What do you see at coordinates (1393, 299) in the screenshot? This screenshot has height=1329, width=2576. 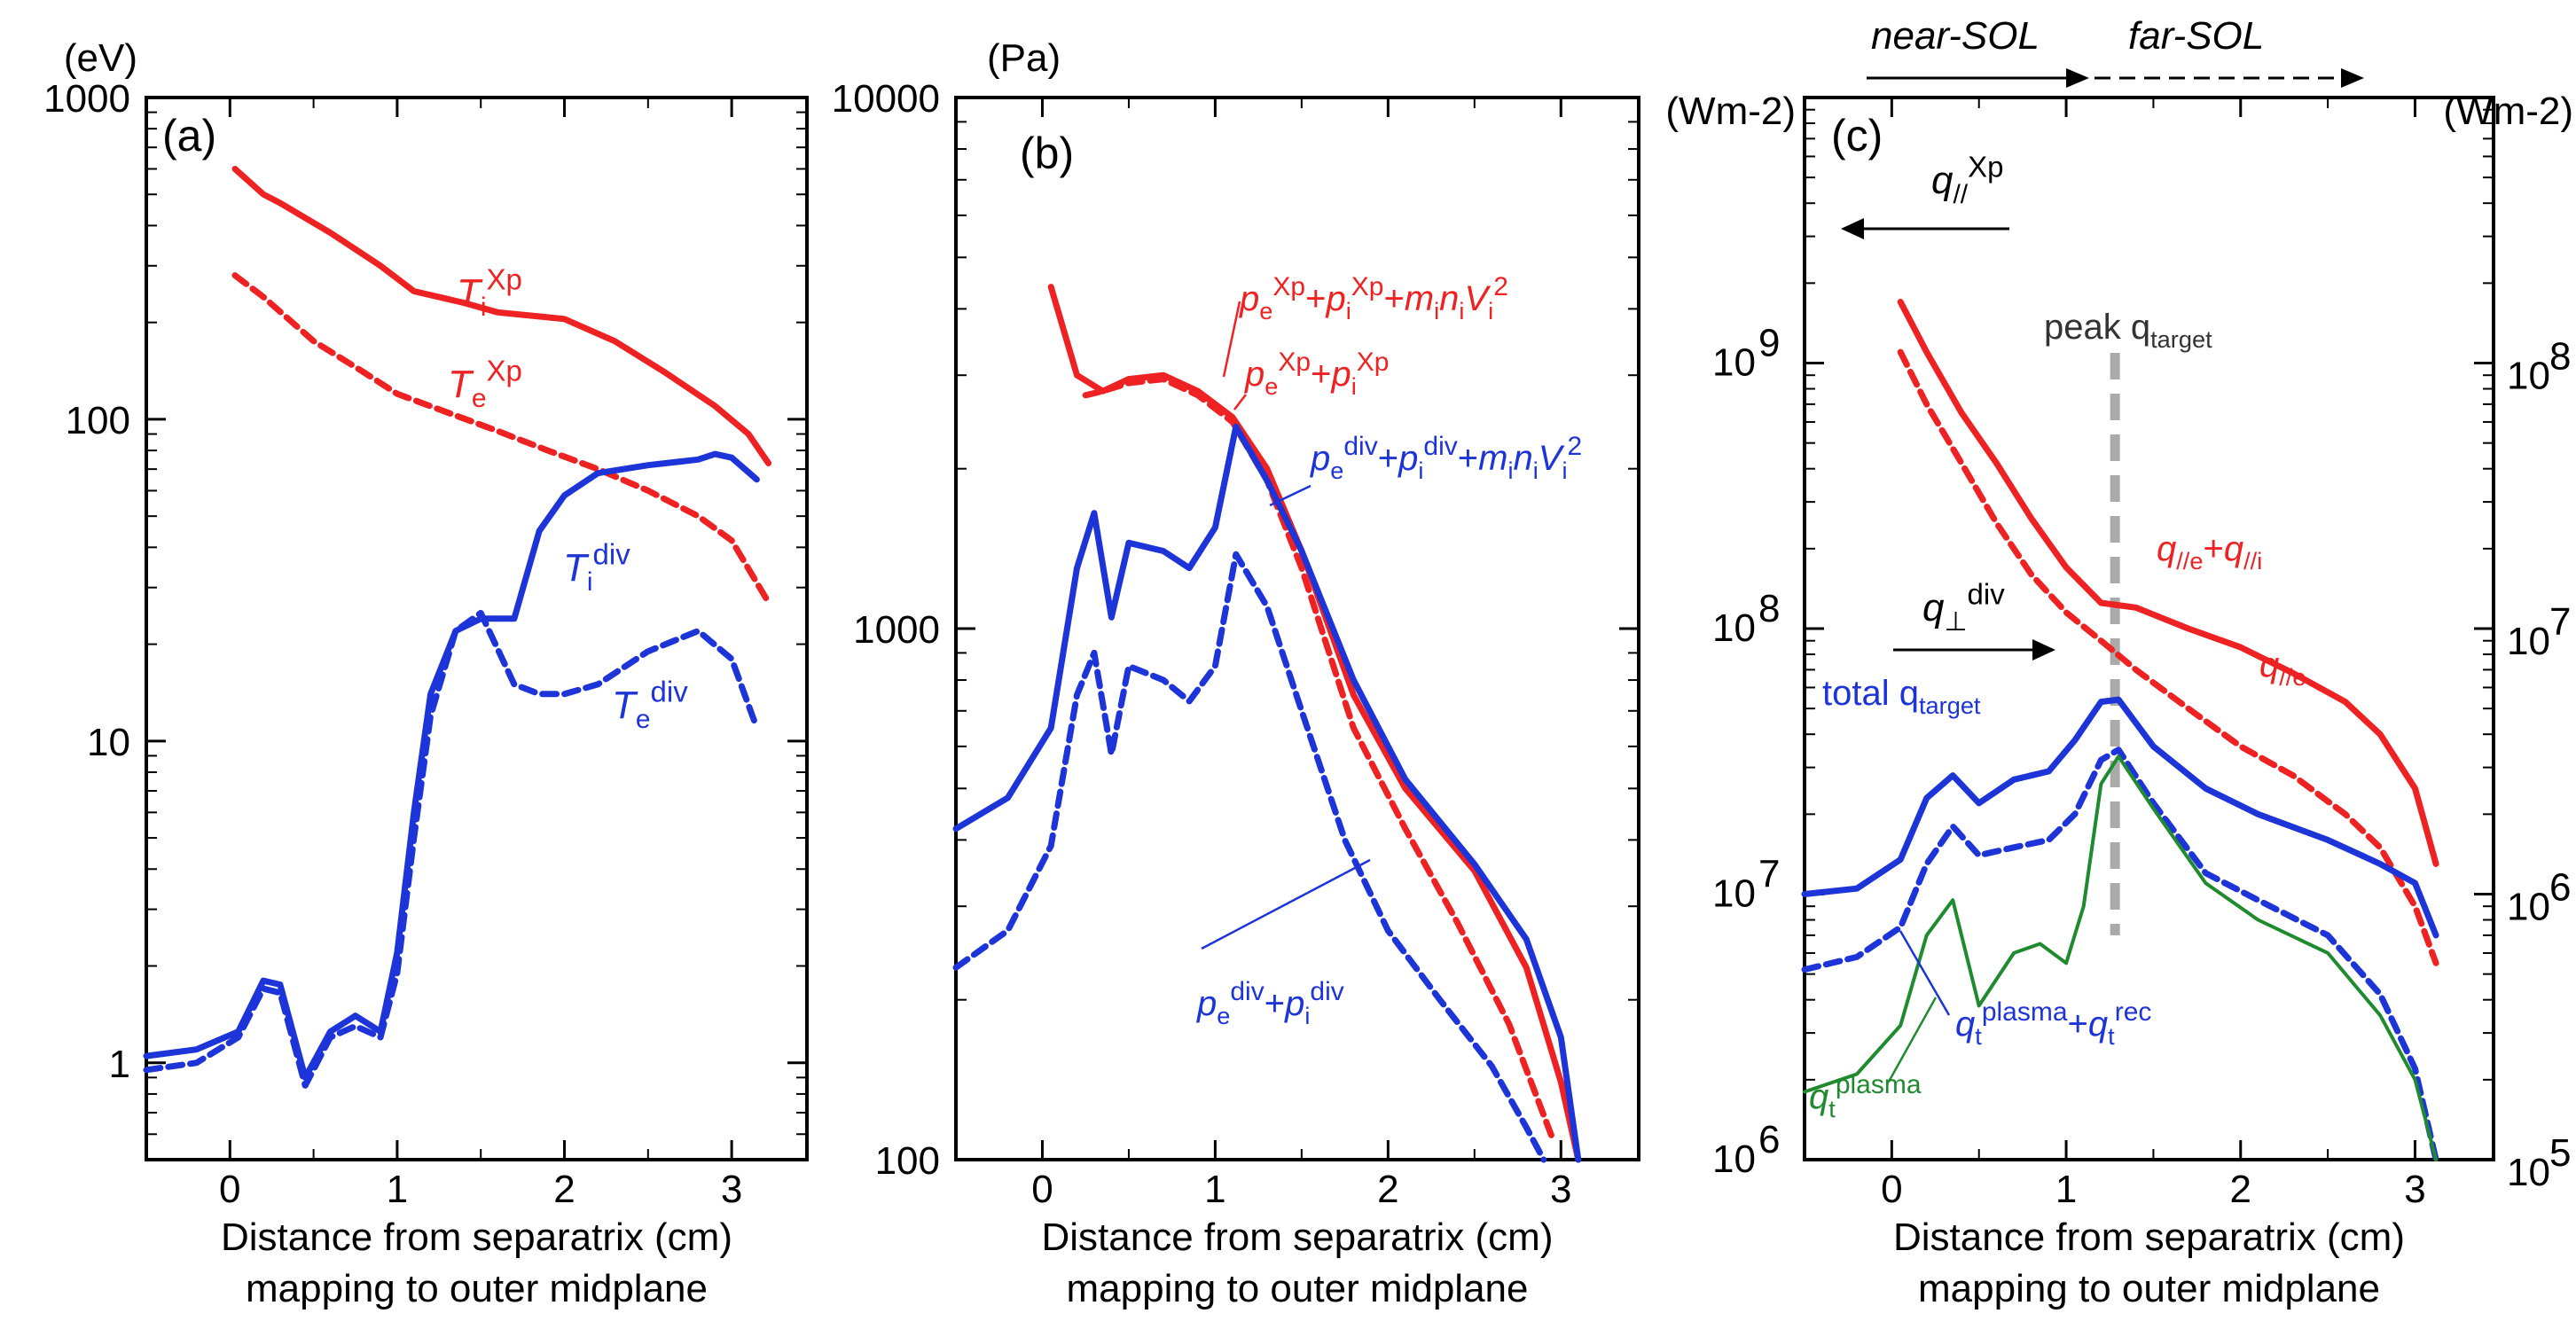 I see `label-pXp-total-op-3: +` at bounding box center [1393, 299].